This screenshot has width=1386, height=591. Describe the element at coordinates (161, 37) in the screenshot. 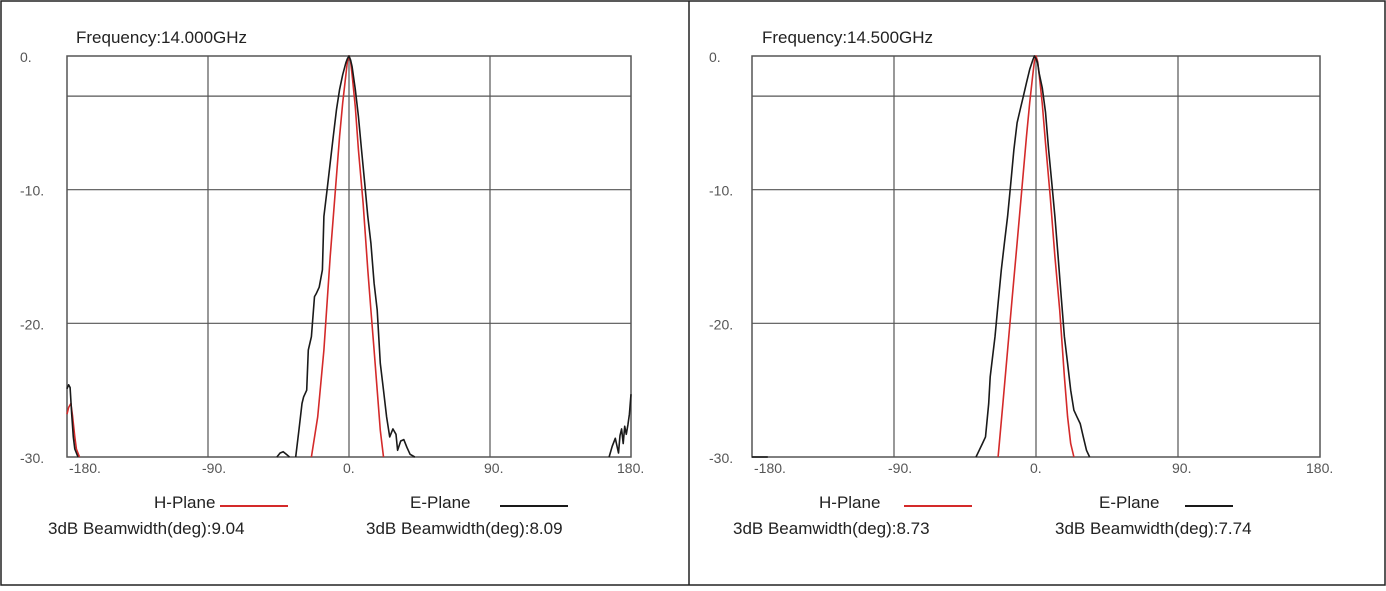

I see `chart-title: Frequency:14.000GHz` at that location.